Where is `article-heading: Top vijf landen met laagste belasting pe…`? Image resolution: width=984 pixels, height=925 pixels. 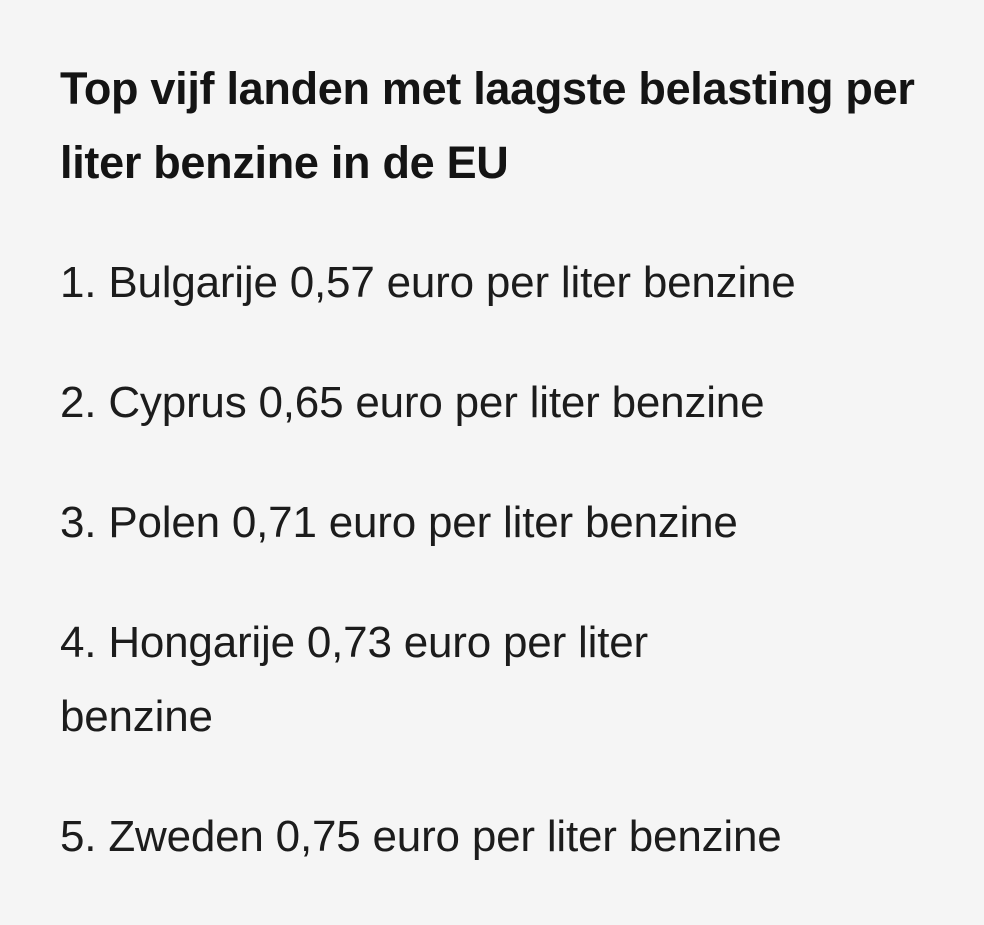
article-heading: Top vijf landen met laagste belasting pe… is located at coordinates (487, 125).